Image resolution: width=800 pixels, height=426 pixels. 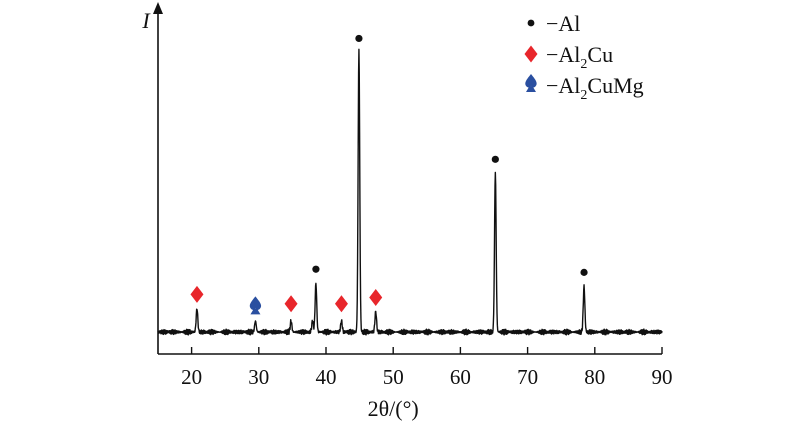 I want to click on legend-item: −Al, so click(x=553, y=23).